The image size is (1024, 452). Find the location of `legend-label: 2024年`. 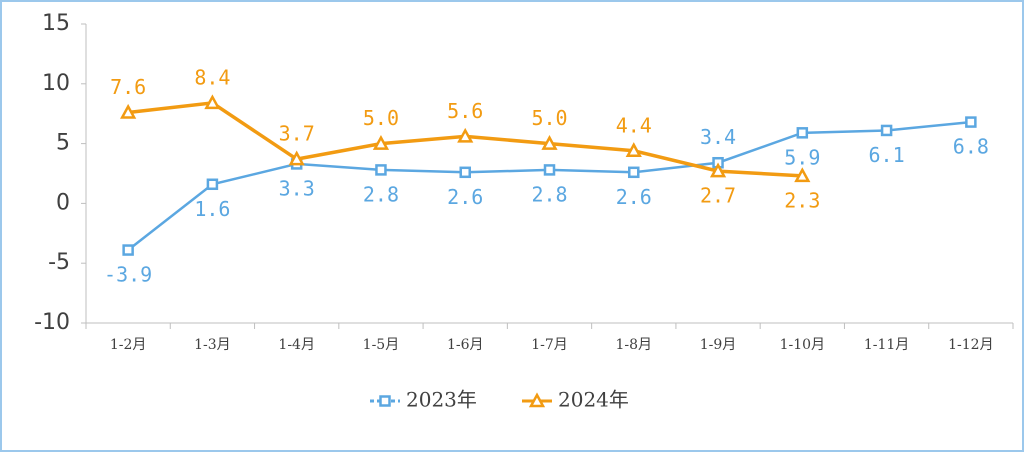

legend-label: 2024年 is located at coordinates (593, 400).